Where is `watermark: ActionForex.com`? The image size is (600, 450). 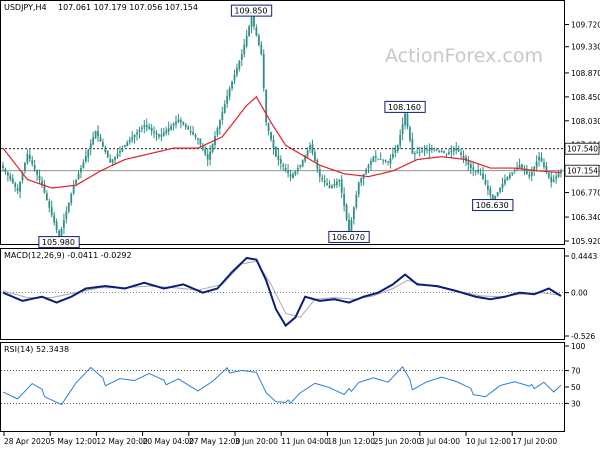
watermark: ActionForex.com is located at coordinates (464, 56).